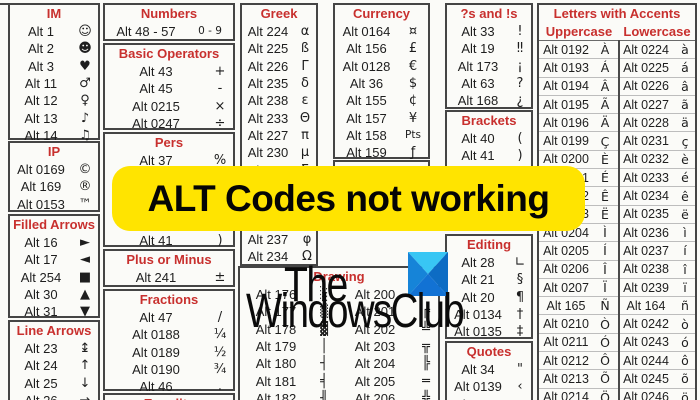  What do you see at coordinates (617, 394) in the screenshot?
I see `accent-letter-row: Alt 0214 Ö Alt 0246 ö` at bounding box center [617, 394].